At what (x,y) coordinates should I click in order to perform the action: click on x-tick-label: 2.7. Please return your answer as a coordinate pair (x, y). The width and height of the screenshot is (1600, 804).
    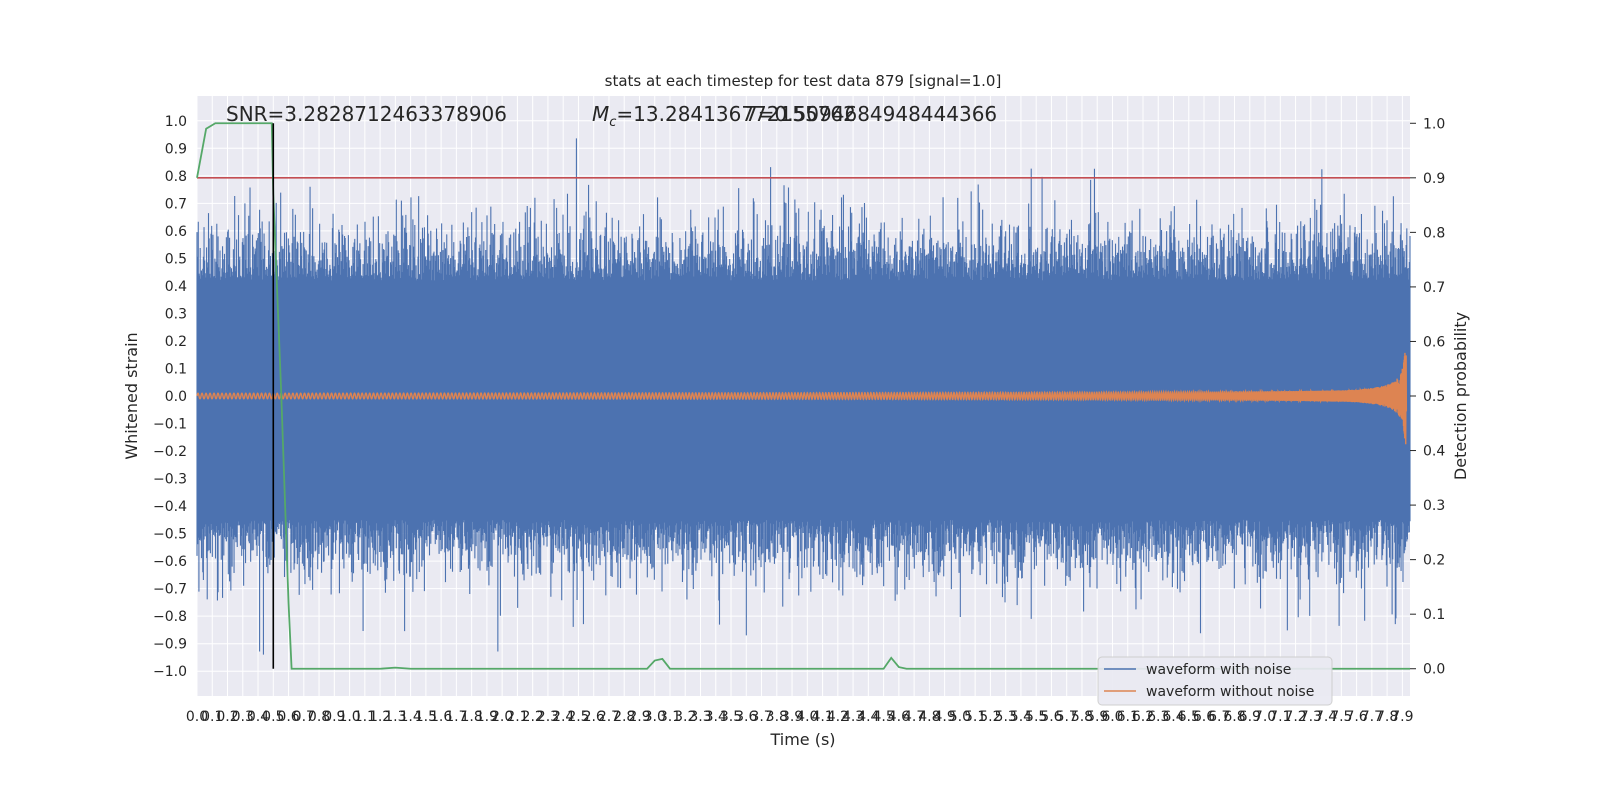
    Looking at the image, I should click on (609, 717).